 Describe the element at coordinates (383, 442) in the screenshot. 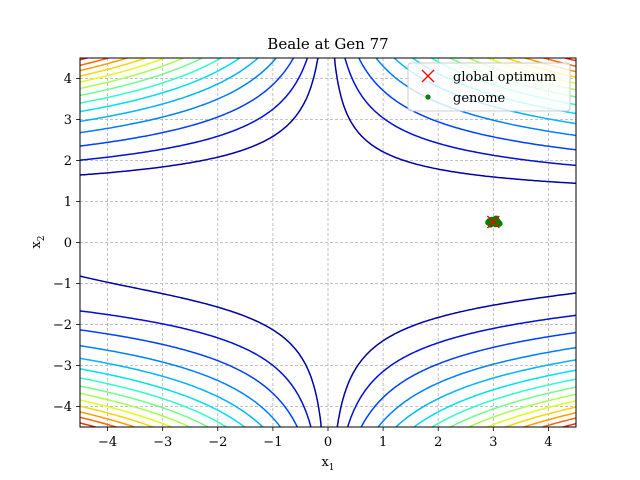

I see `x-tick-label: 1` at that location.